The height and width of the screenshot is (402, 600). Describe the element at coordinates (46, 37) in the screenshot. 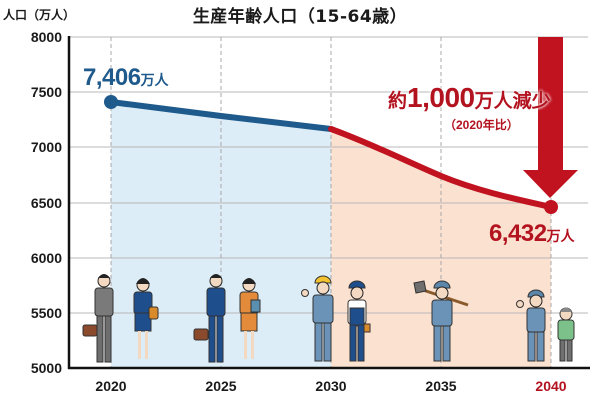

I see `svg-text: 8000` at that location.